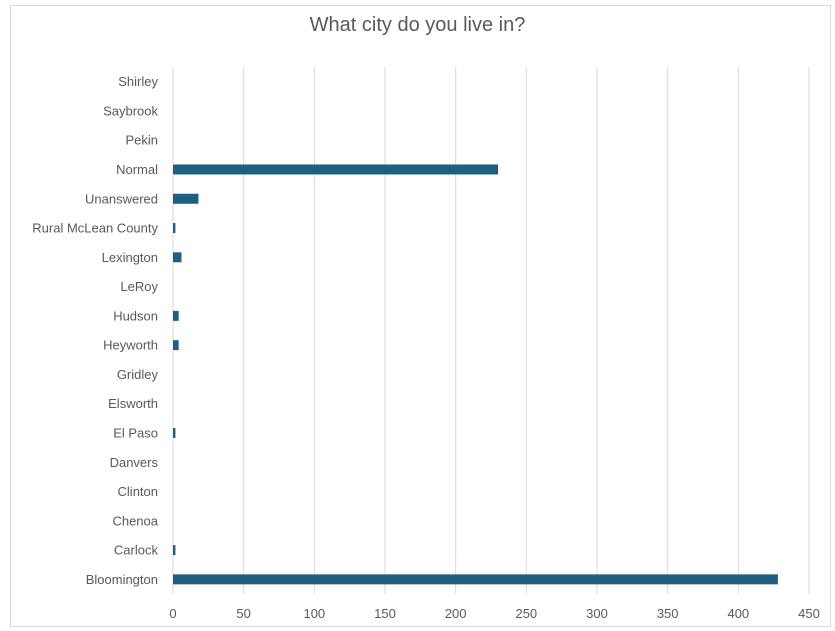  What do you see at coordinates (138, 374) in the screenshot?
I see `category-label: Gridley` at bounding box center [138, 374].